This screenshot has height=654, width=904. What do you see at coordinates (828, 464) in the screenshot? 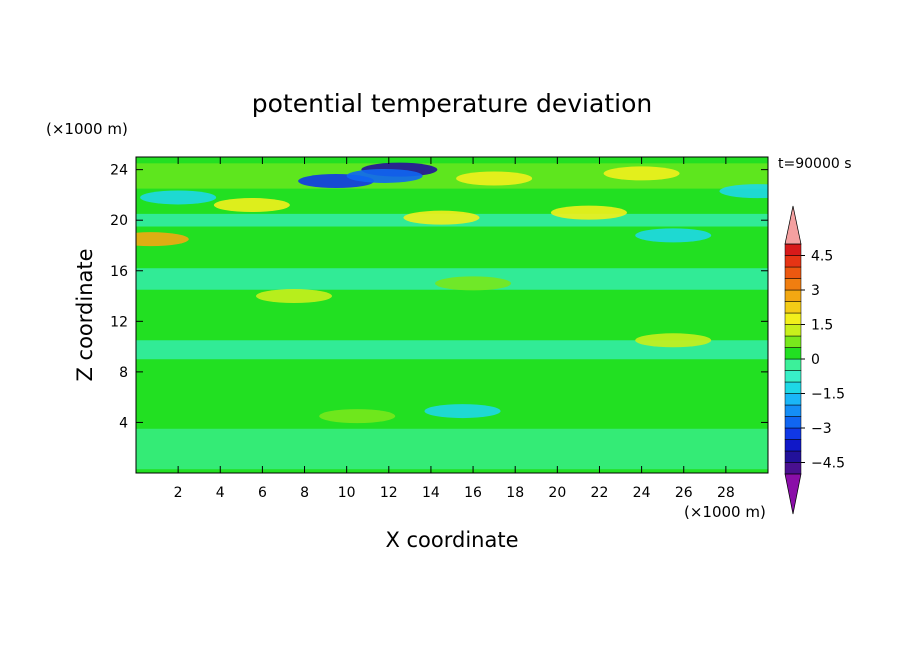
I see `colorbar-label: −4.5` at bounding box center [828, 464].